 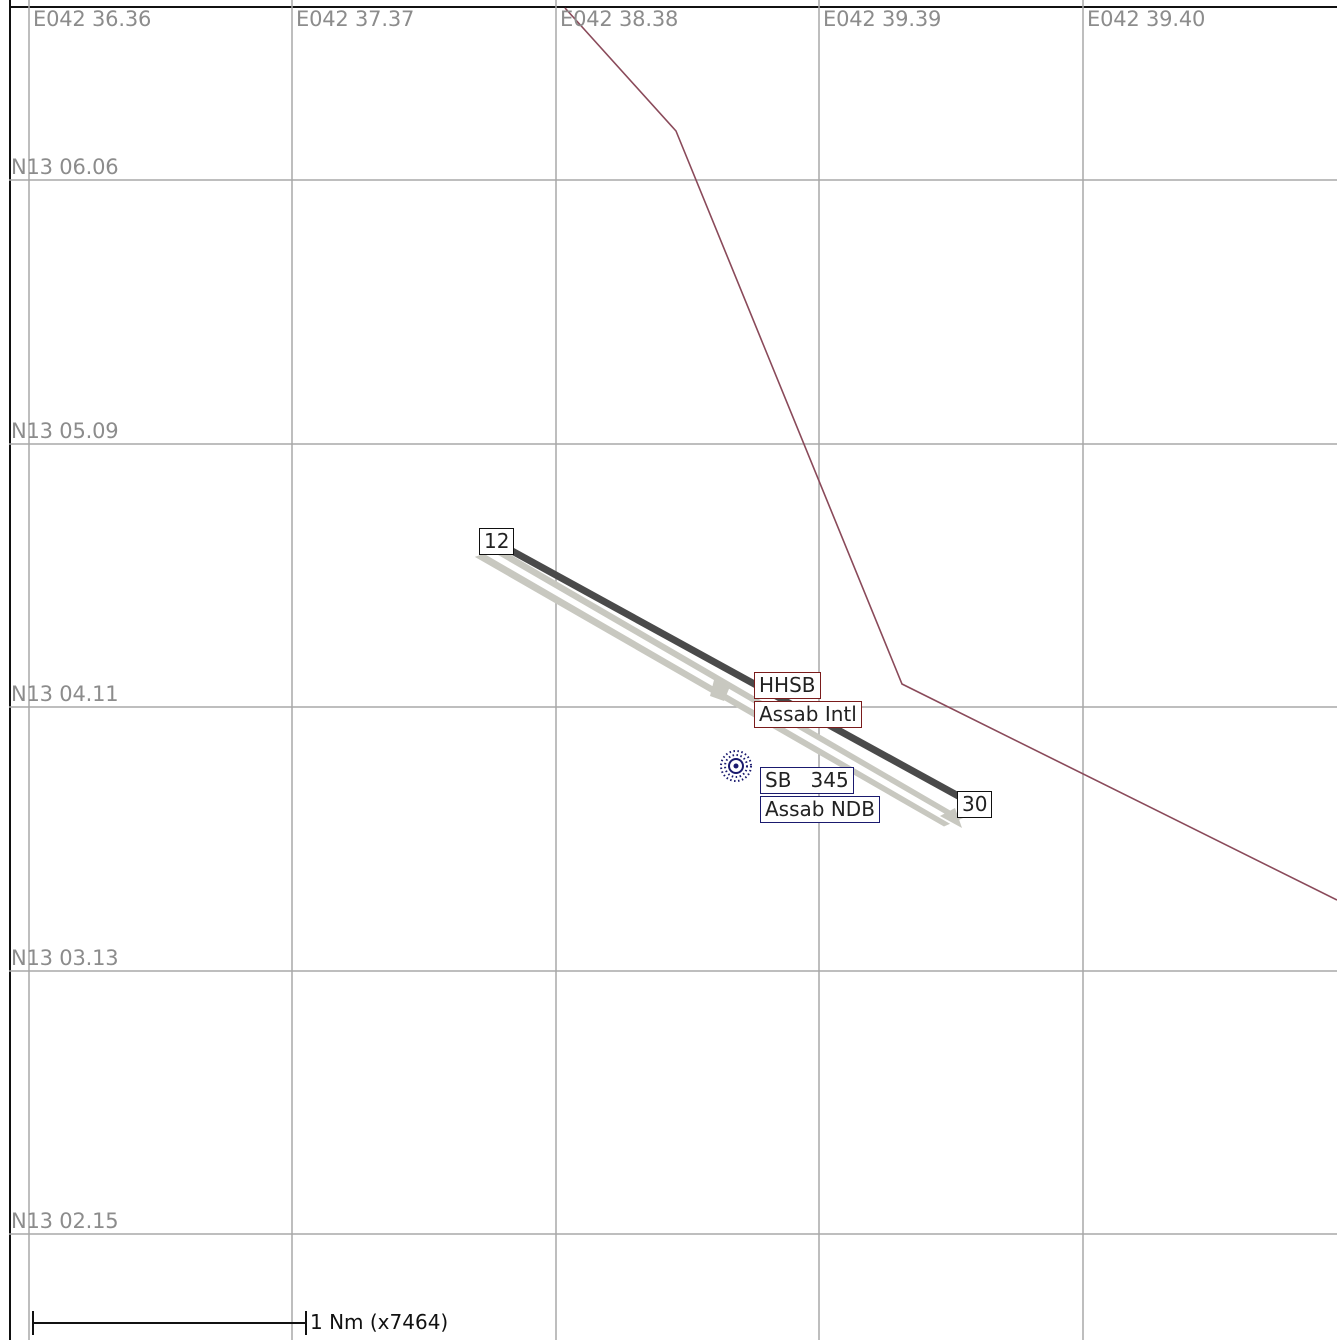 What do you see at coordinates (10, 670) in the screenshot?
I see `map-left-border` at bounding box center [10, 670].